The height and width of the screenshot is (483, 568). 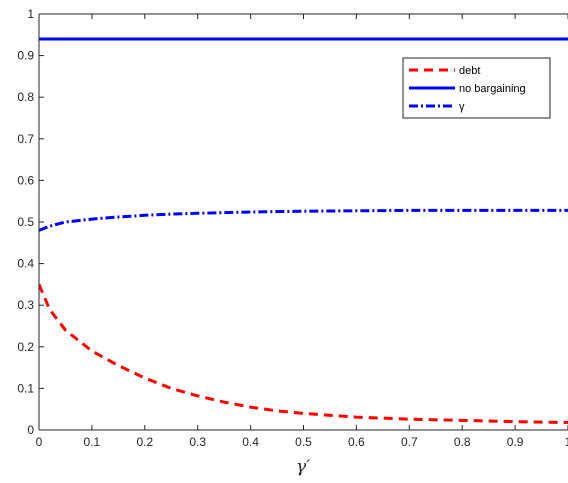 I want to click on y-tick-label: 0.1, so click(x=25, y=388).